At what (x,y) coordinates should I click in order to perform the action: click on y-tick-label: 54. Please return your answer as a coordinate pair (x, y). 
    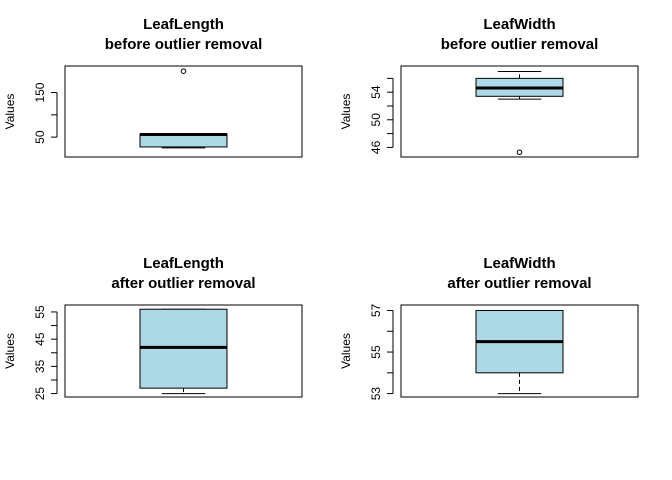
    Looking at the image, I should click on (376, 92).